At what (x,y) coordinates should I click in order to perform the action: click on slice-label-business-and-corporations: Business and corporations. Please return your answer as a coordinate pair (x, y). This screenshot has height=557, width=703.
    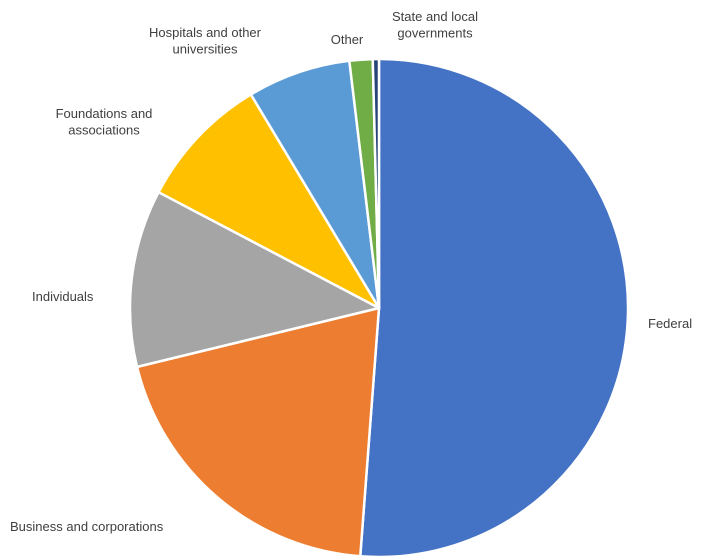
    Looking at the image, I should click on (87, 526).